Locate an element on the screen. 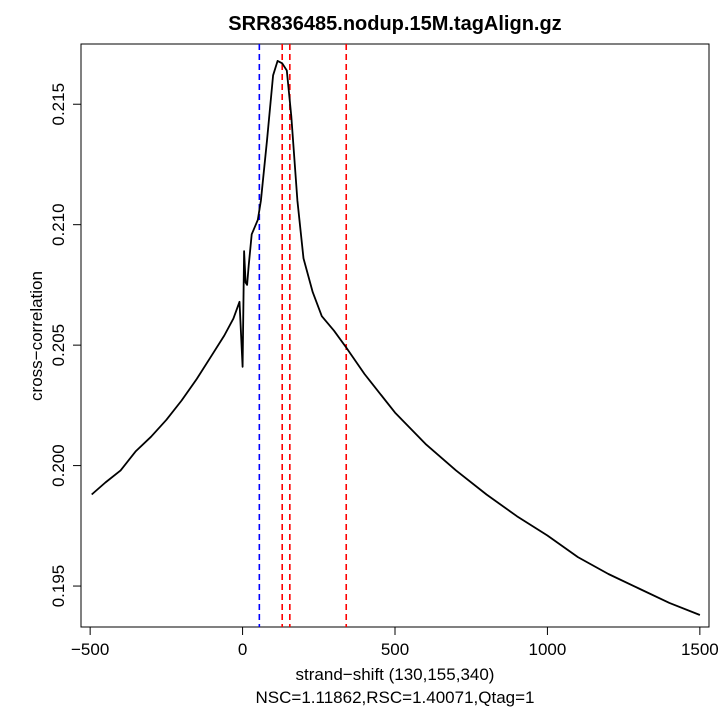 The width and height of the screenshot is (720, 720). y-tick-label: 0.210 is located at coordinates (58, 224).